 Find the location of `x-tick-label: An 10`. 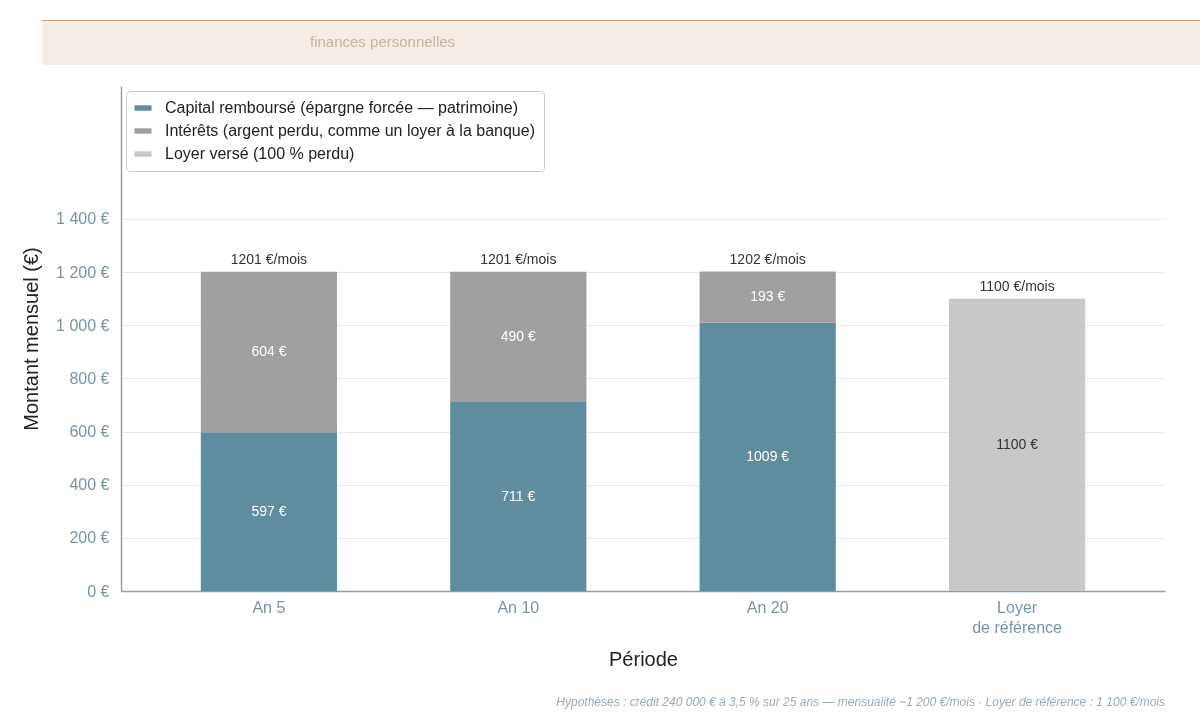

x-tick-label: An 10 is located at coordinates (518, 607).